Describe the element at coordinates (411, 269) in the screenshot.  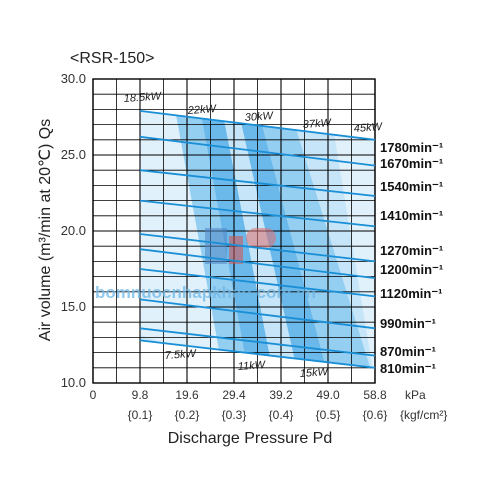
I see `rpm-label: 1200min⁻¹` at that location.